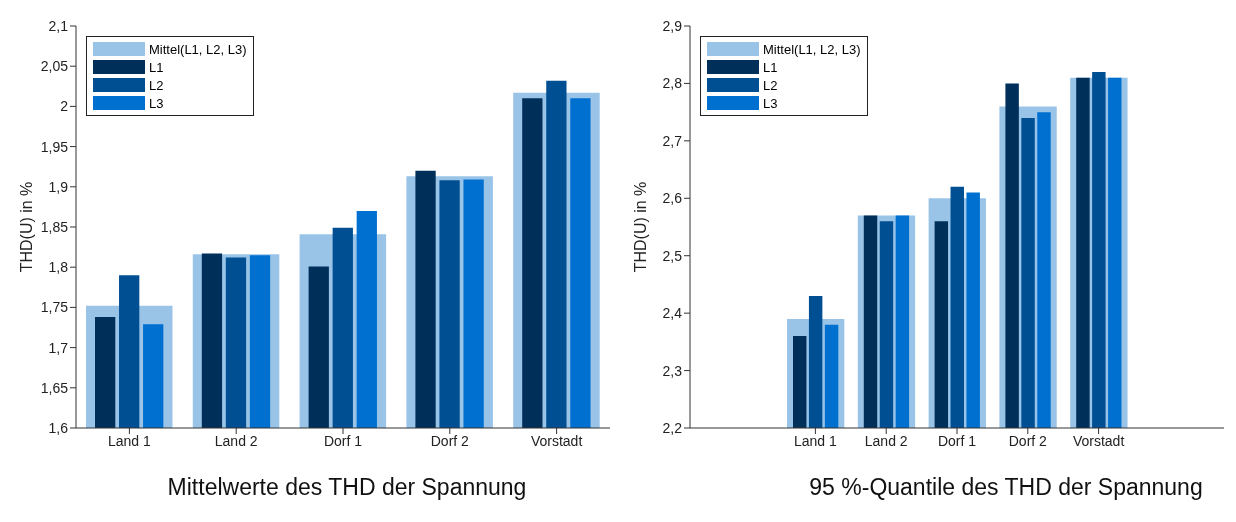 Image resolution: width=1236 pixels, height=522 pixels. Describe the element at coordinates (672, 198) in the screenshot. I see `y-tick-label: 2,6` at that location.